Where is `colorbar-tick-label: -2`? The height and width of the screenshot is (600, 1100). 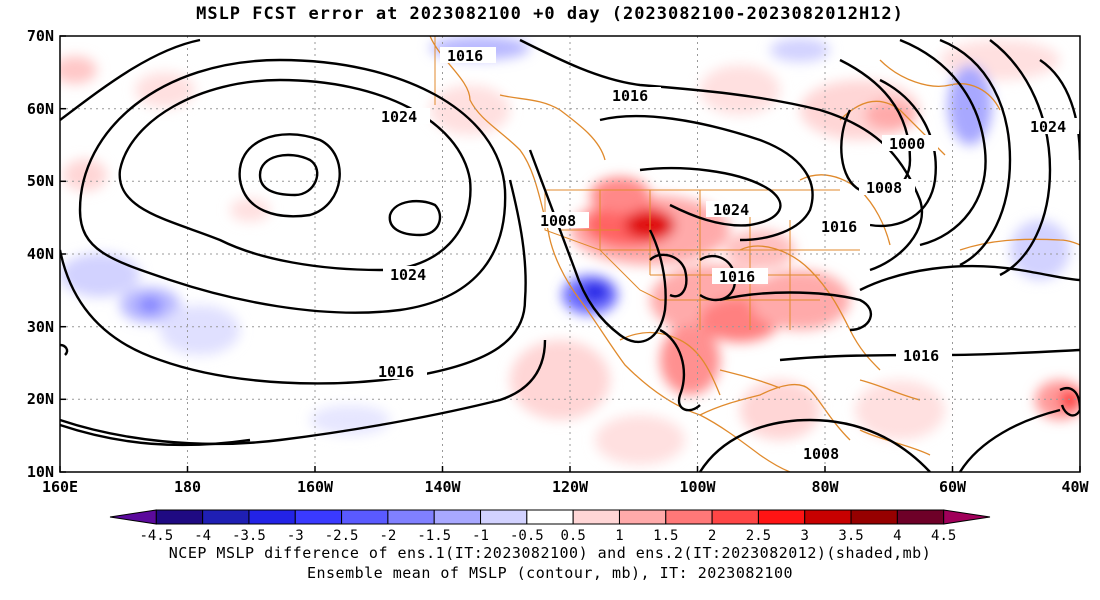
colorbar-tick-label: -2 is located at coordinates (387, 536).